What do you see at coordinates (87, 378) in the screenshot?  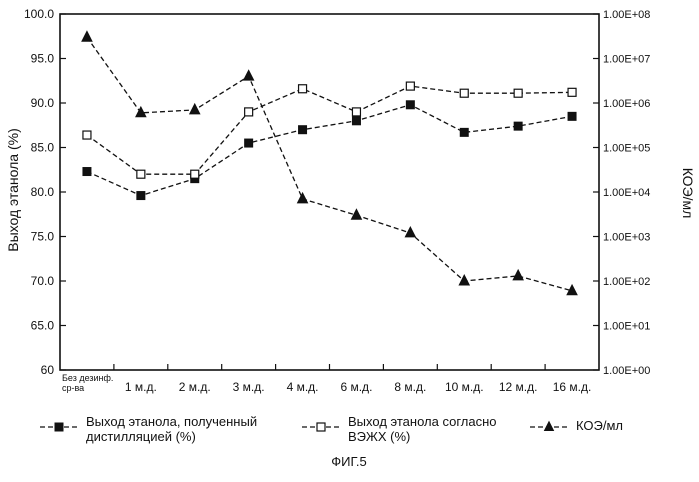 I see `x-tick-label: Без дезинф.` at bounding box center [87, 378].